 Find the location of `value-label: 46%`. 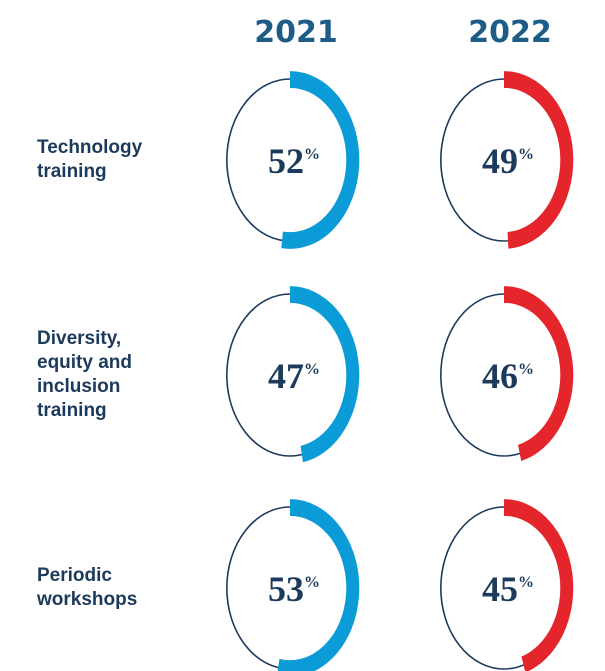

value-label: 46% is located at coordinates (508, 376).